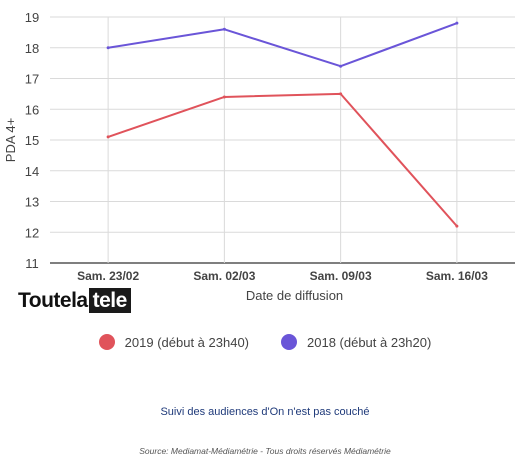 The height and width of the screenshot is (464, 530). Describe the element at coordinates (106, 342) in the screenshot. I see `legend-dot-2019` at that location.